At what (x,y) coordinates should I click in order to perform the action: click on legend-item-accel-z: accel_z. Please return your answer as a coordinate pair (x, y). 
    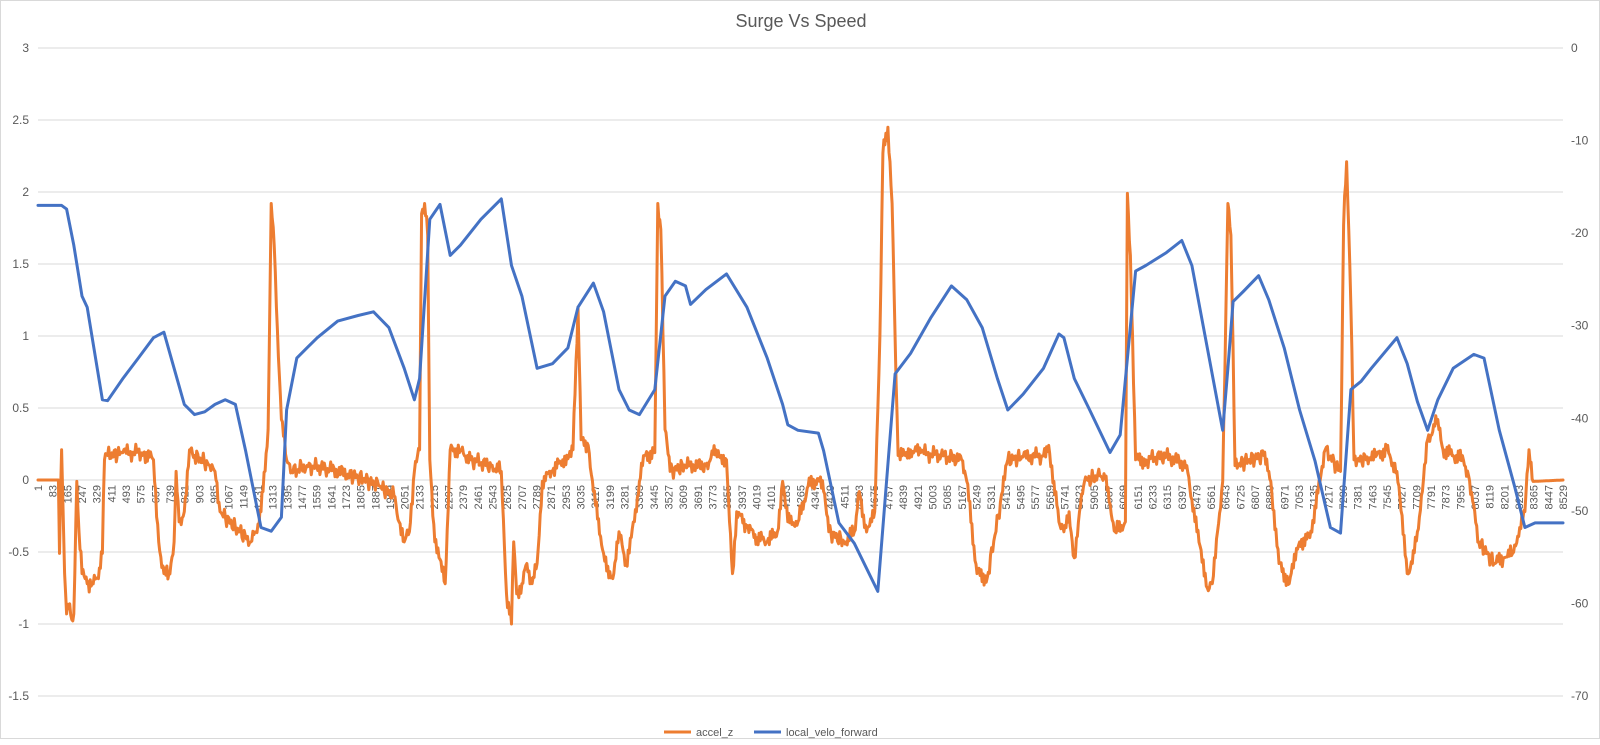
    Looking at the image, I should click on (698, 733).